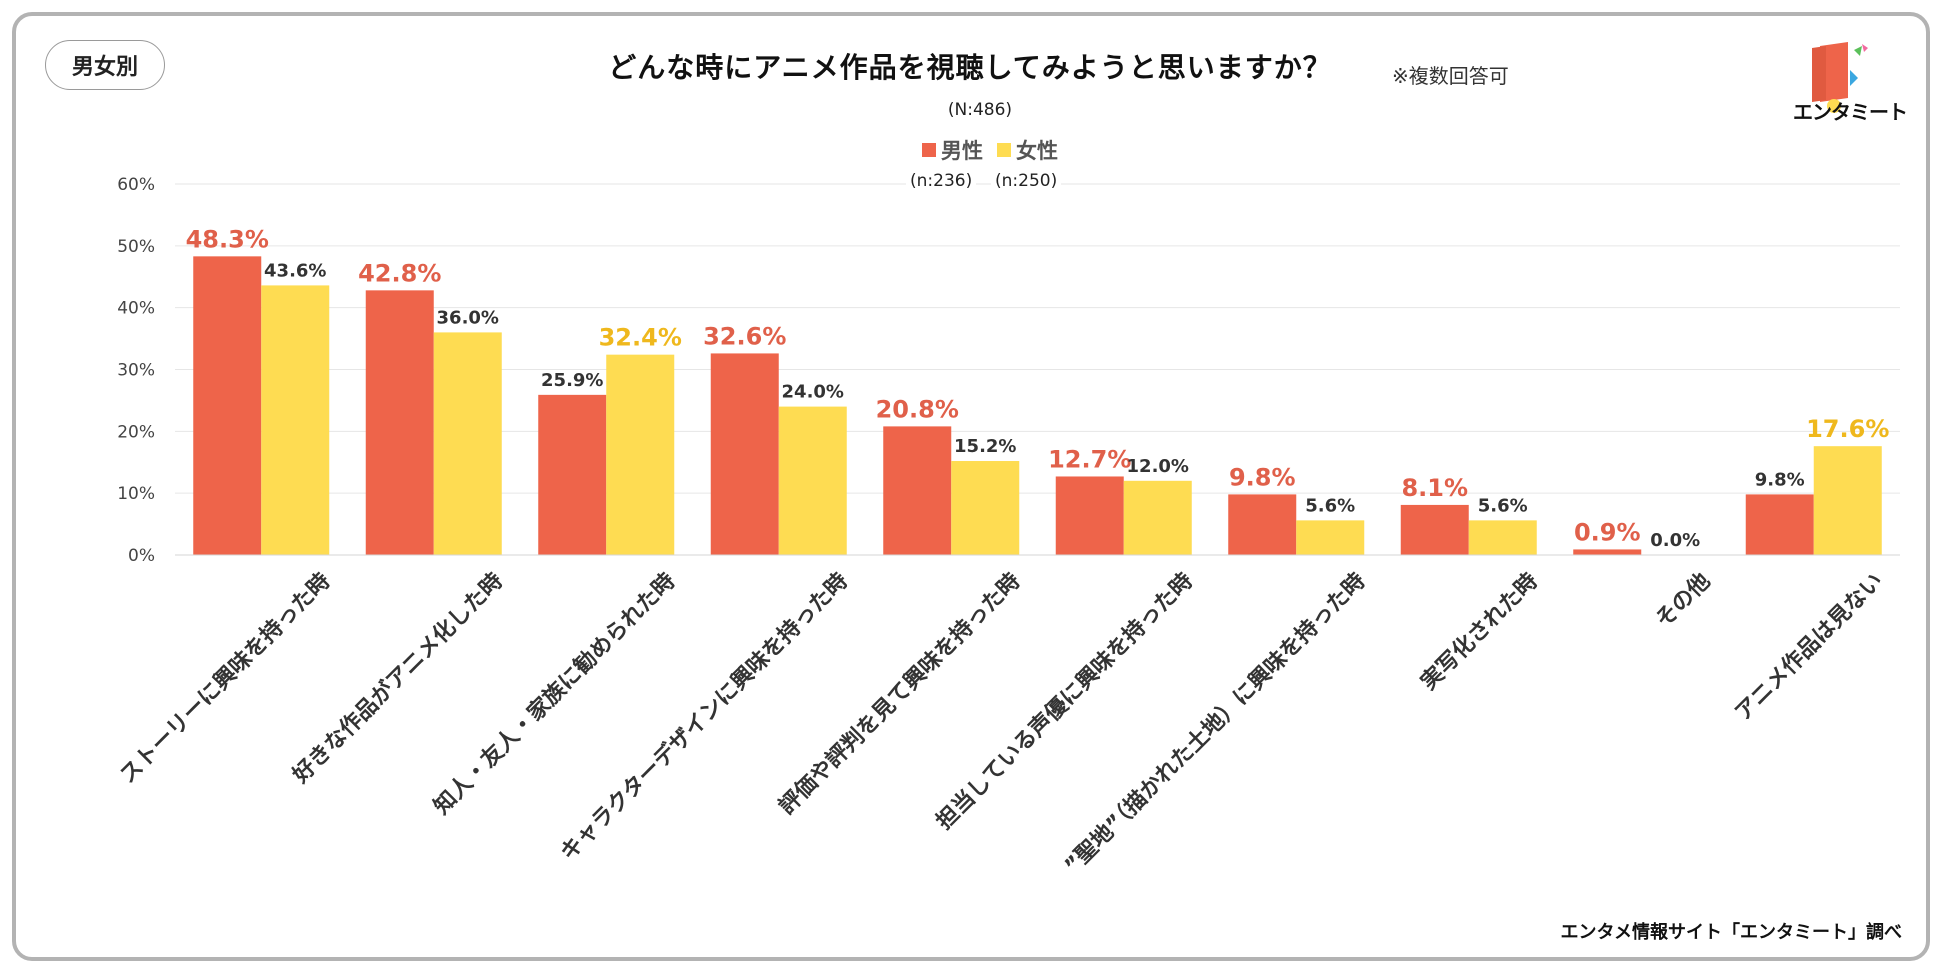 This screenshot has height=975, width=1950. I want to click on data-label-female: 0.0%, so click(1675, 540).